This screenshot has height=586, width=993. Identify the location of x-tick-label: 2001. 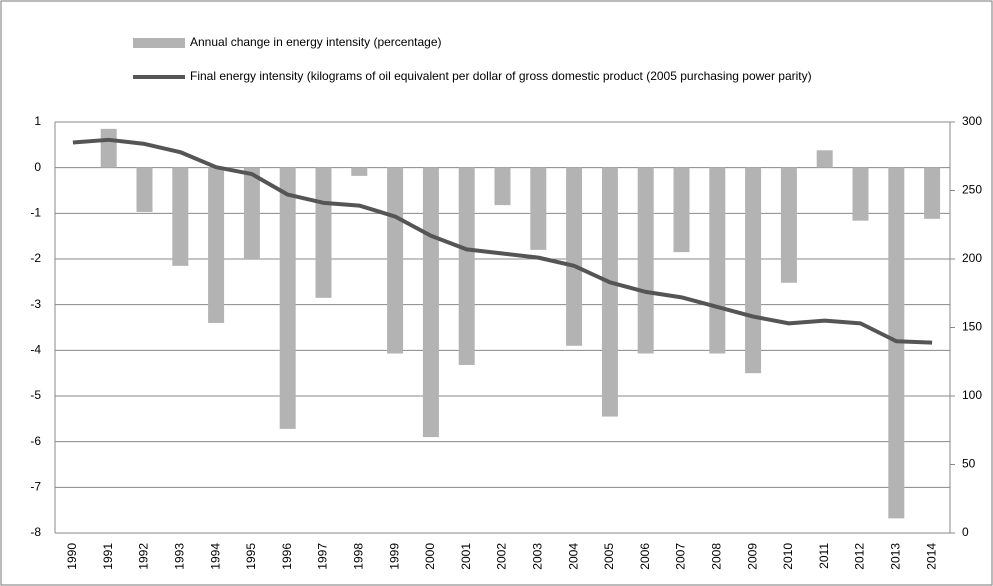
(466, 556).